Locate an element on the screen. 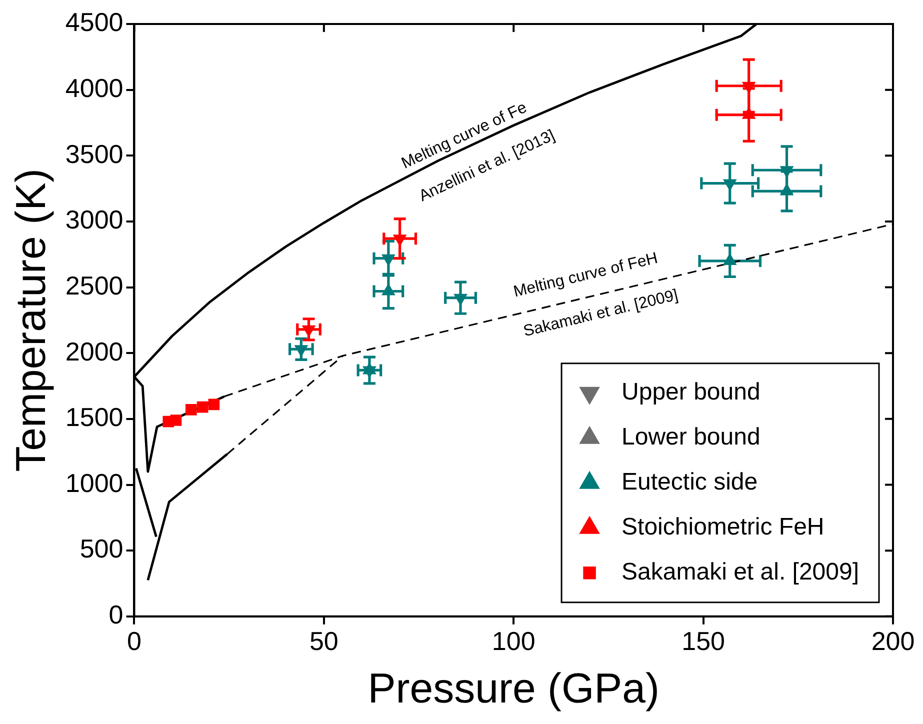  legend-label: Eutectic side is located at coordinates (690, 482).